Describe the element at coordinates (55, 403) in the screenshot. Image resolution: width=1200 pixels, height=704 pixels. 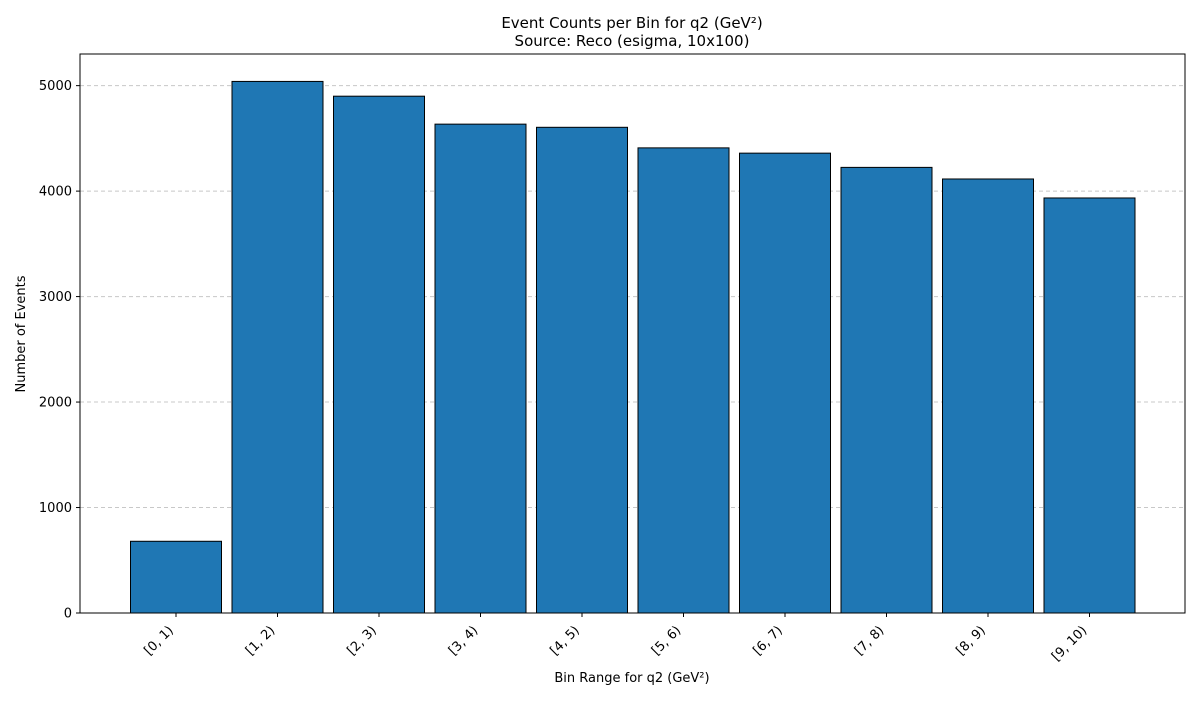
I see `y-tick-label: 2000` at that location.